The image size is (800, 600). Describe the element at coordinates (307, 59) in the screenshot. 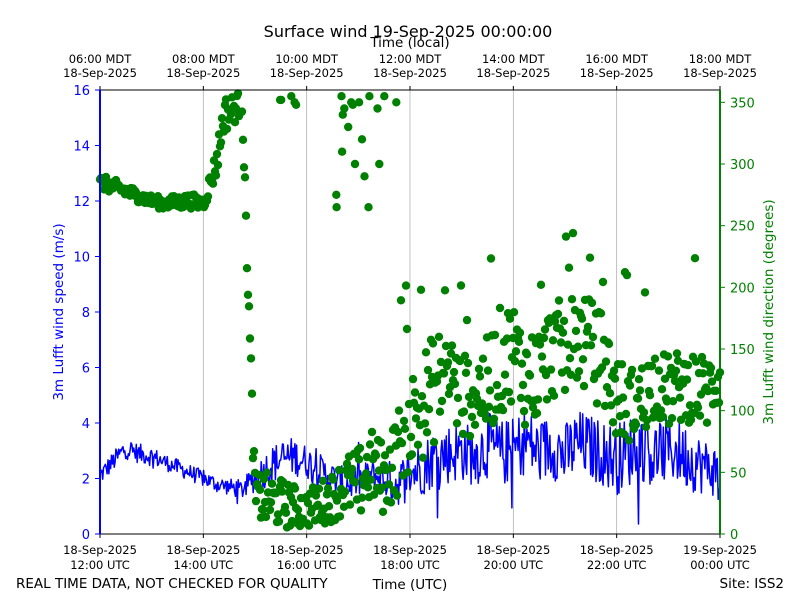

I see `top-tick-label-time: 10:00 MDT` at that location.